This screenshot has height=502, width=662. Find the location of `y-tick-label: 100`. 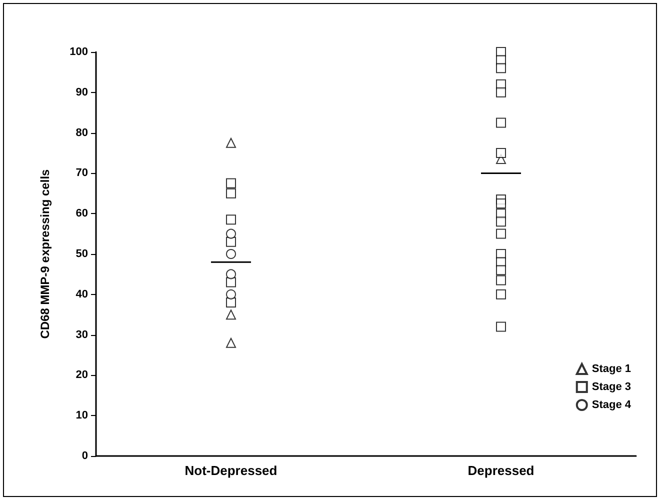

y-tick-label: 100 is located at coordinates (79, 52).